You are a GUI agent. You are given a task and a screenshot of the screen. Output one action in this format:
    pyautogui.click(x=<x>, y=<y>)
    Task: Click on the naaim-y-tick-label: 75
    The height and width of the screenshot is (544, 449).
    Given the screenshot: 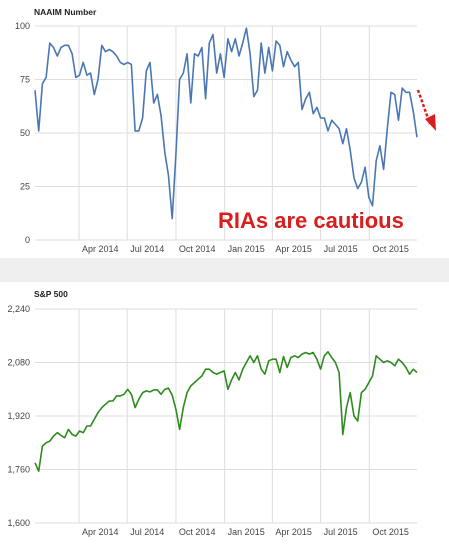 What is the action you would take?
    pyautogui.click(x=25, y=80)
    